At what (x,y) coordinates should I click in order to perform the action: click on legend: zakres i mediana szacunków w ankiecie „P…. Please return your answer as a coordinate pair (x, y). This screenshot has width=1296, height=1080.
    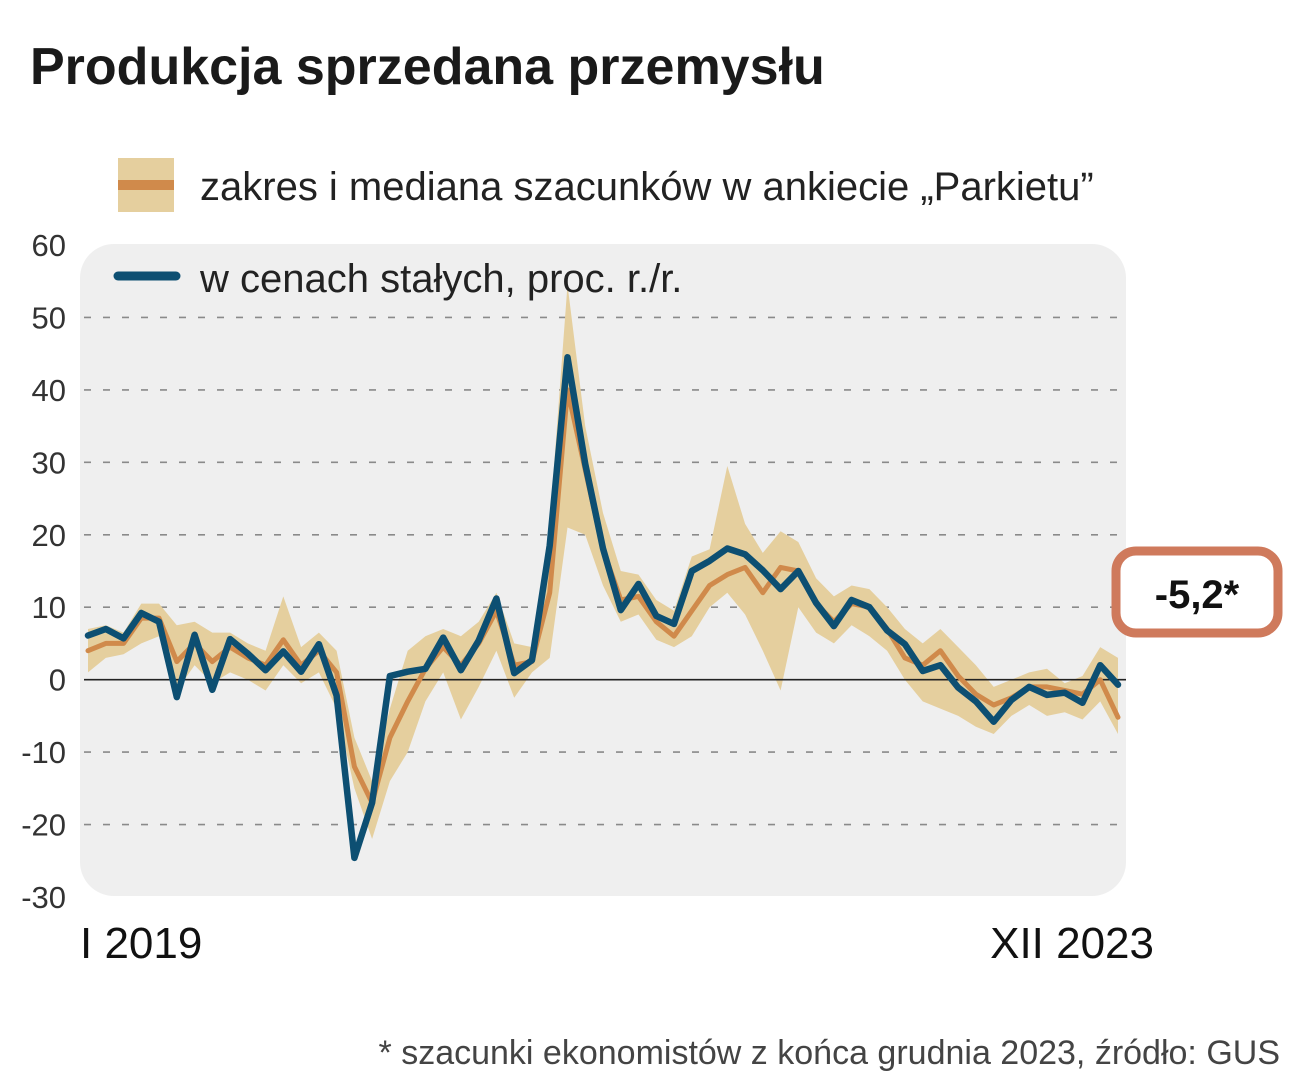
    Looking at the image, I should click on (603, 229).